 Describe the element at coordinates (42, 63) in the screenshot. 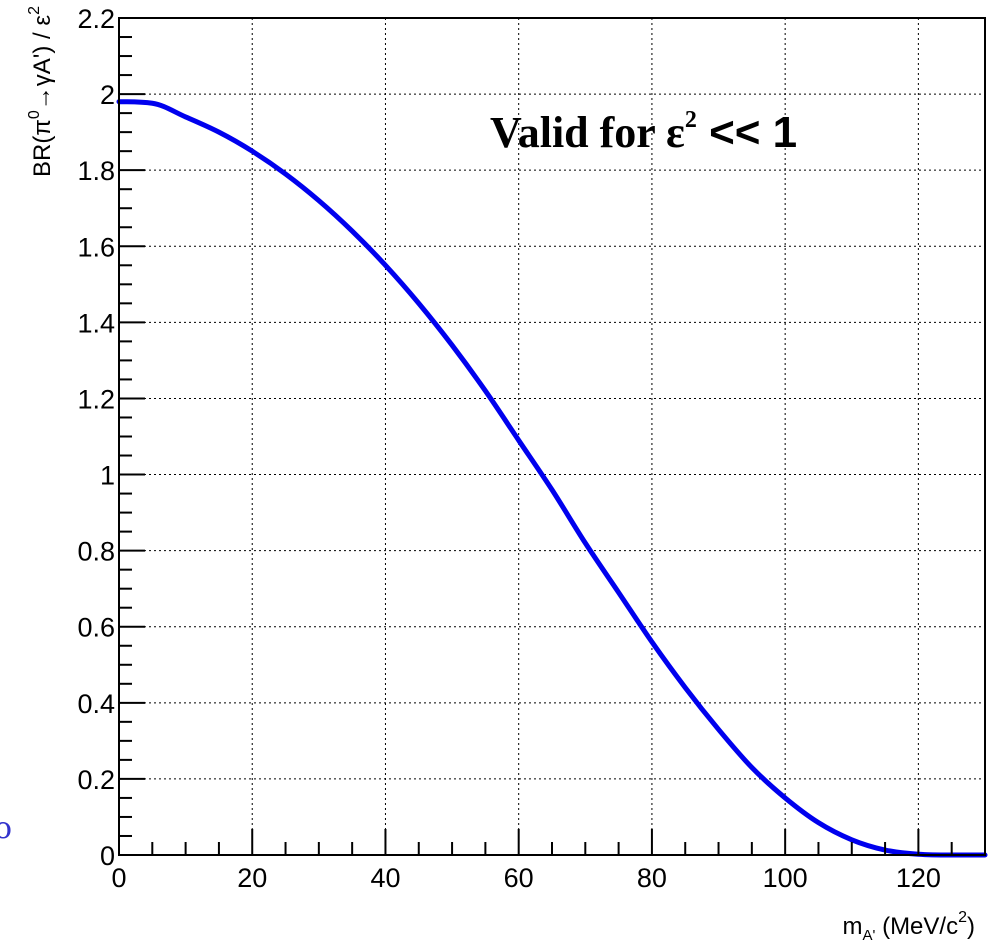

I see `y-axis-title-middle: →γA') / ε` at that location.